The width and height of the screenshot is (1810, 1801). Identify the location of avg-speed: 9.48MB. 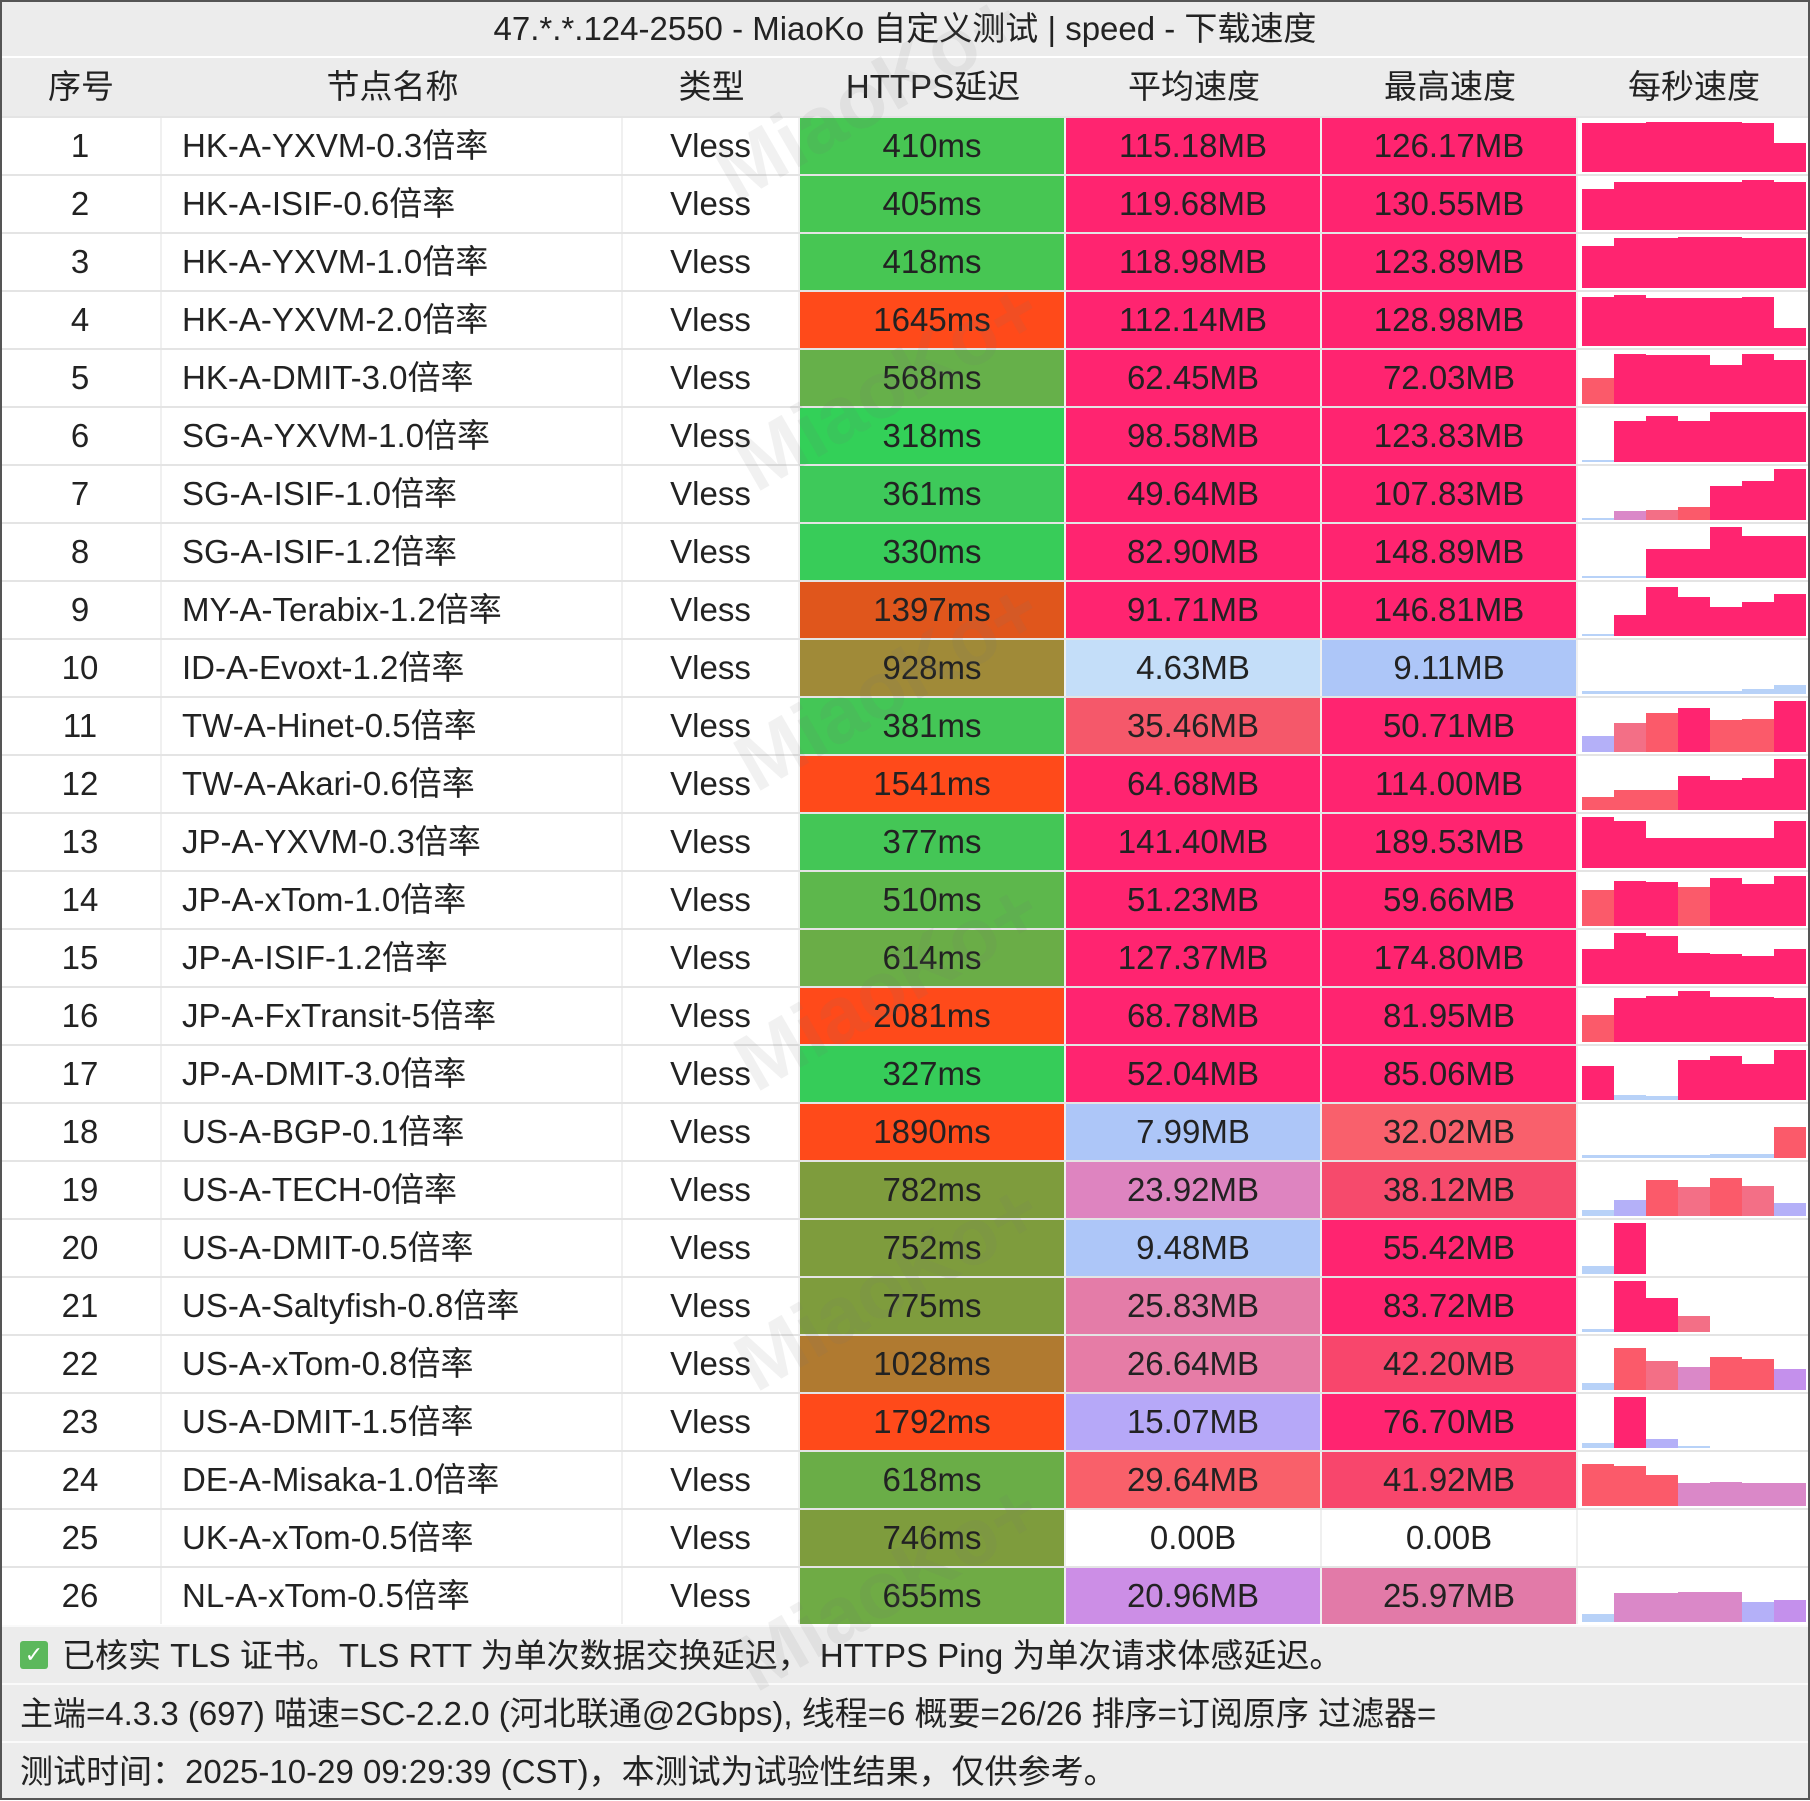
(1194, 1248).